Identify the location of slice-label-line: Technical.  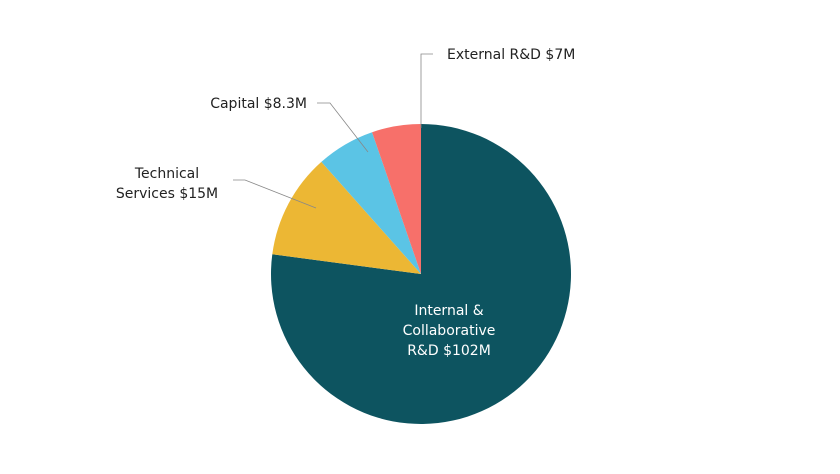
(166, 174).